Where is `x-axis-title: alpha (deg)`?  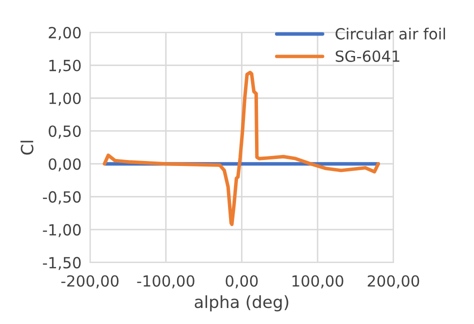 x-axis-title: alpha (deg) is located at coordinates (241, 303).